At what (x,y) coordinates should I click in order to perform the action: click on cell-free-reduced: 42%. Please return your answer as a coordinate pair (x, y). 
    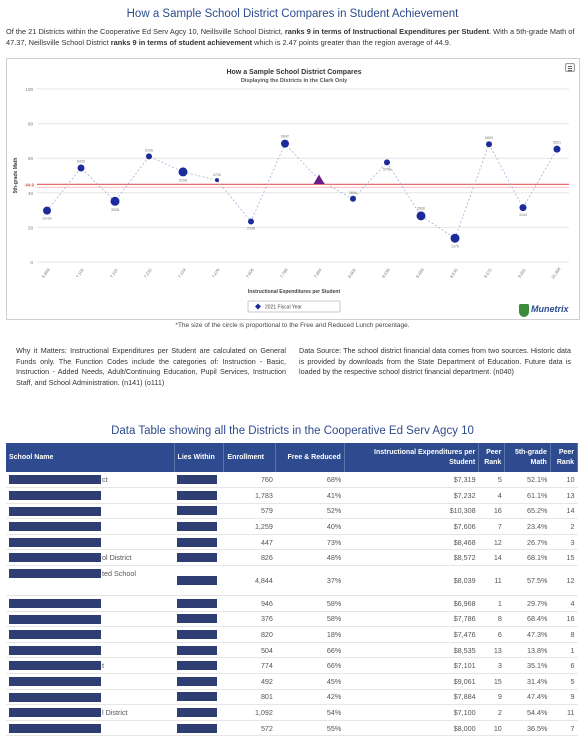
    Looking at the image, I should click on (310, 697).